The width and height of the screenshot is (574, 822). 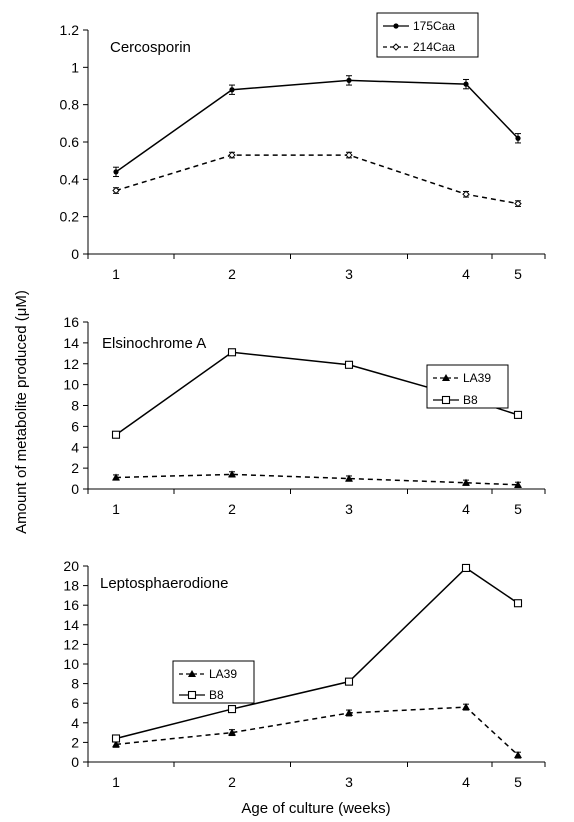 What do you see at coordinates (70, 105) in the screenshot?
I see `y-tick-label: 0.8` at bounding box center [70, 105].